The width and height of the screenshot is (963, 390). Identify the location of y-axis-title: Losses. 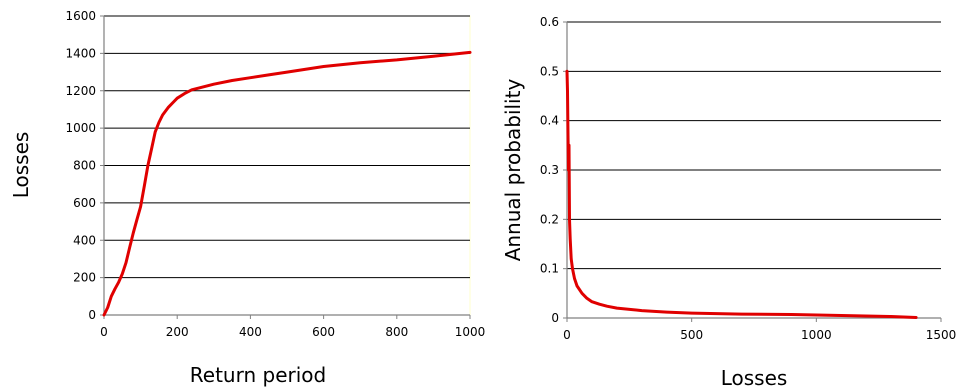
(21, 165).